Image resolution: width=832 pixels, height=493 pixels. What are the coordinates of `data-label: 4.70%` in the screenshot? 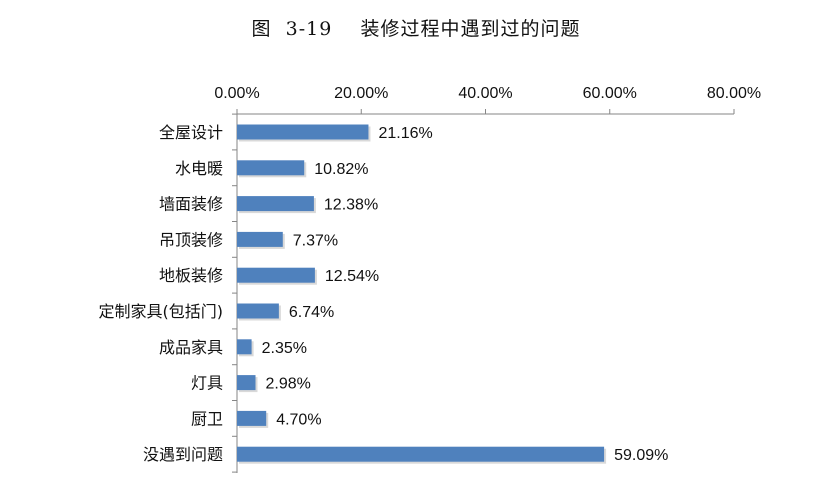 It's located at (298, 419).